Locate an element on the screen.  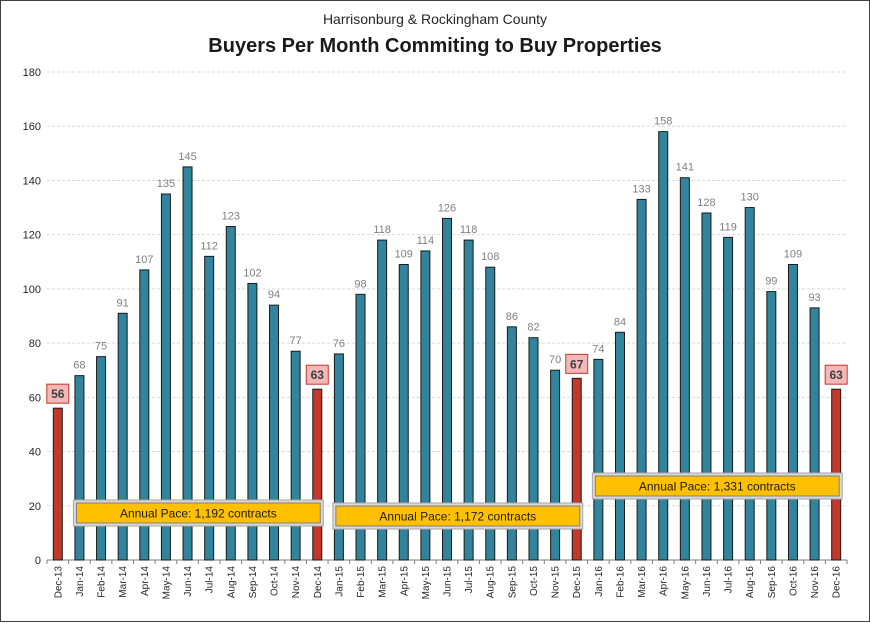
data-label: 74 is located at coordinates (598, 349).